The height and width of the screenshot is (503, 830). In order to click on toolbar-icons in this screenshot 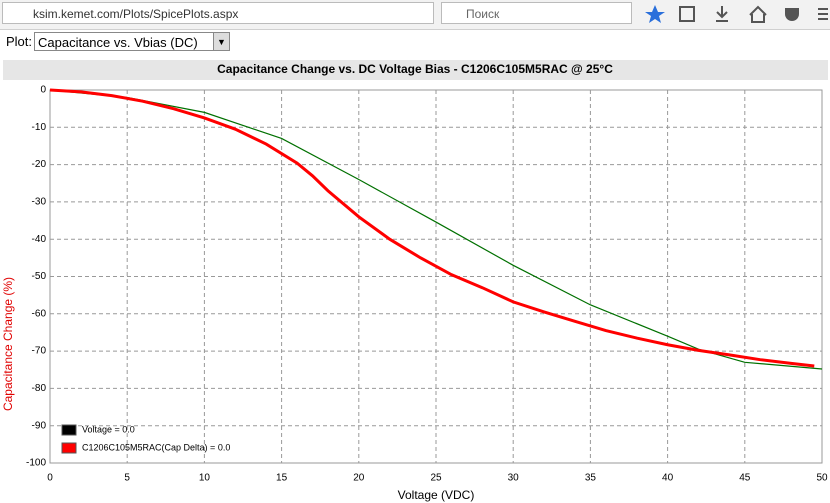, I will do `click(736, 14)`.